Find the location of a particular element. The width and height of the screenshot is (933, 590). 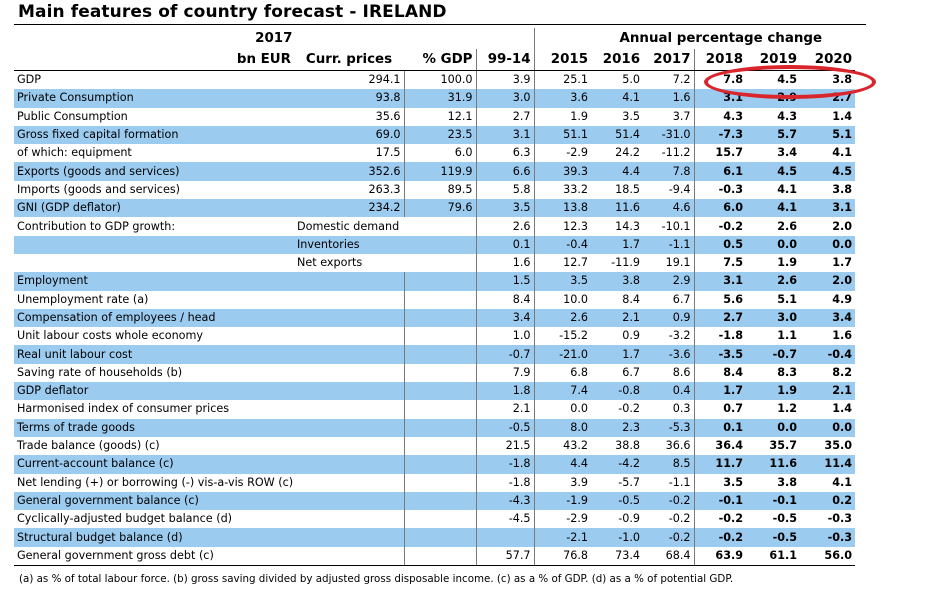

value-cell: 39.3 is located at coordinates (563, 171).